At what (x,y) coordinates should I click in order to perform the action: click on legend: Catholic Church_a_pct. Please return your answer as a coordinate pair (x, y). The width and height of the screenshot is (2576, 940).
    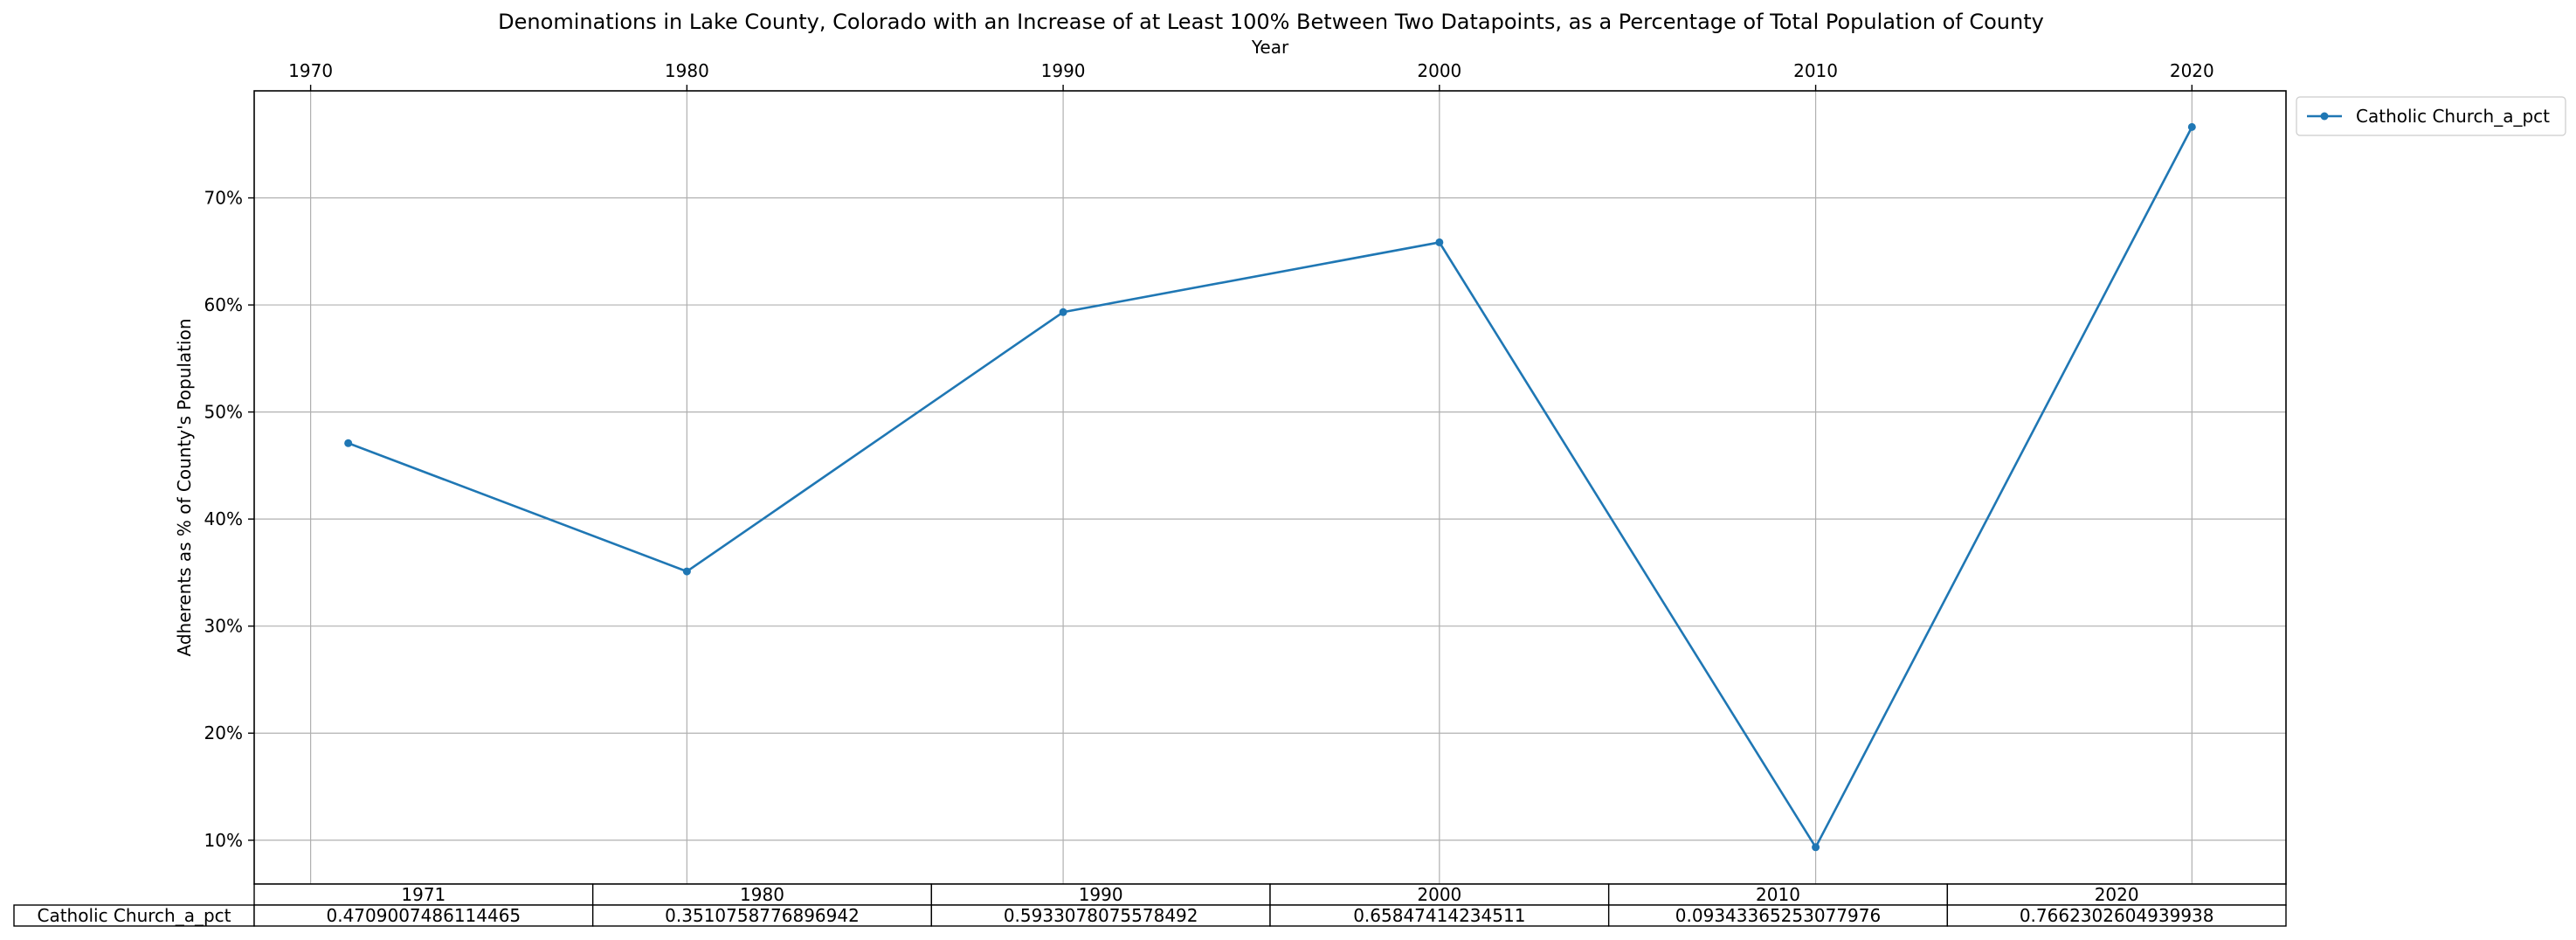
    Looking at the image, I should click on (2431, 116).